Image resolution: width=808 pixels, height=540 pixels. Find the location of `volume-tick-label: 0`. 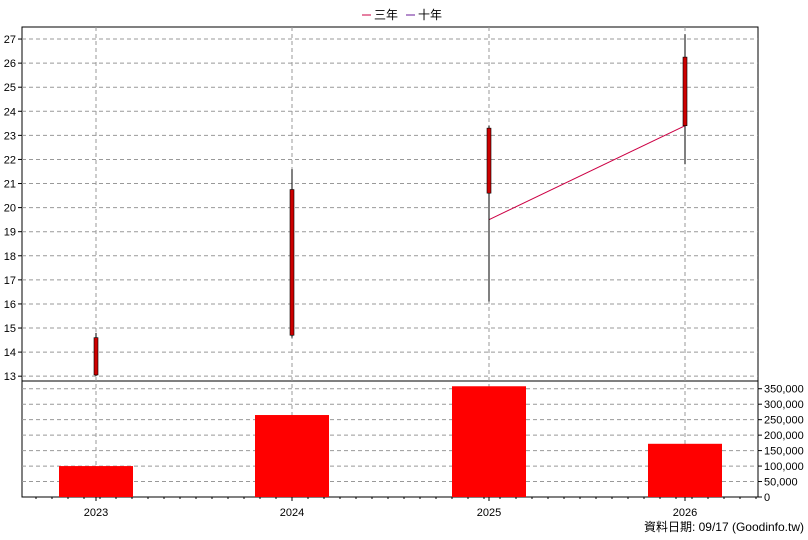

volume-tick-label: 0 is located at coordinates (767, 498).